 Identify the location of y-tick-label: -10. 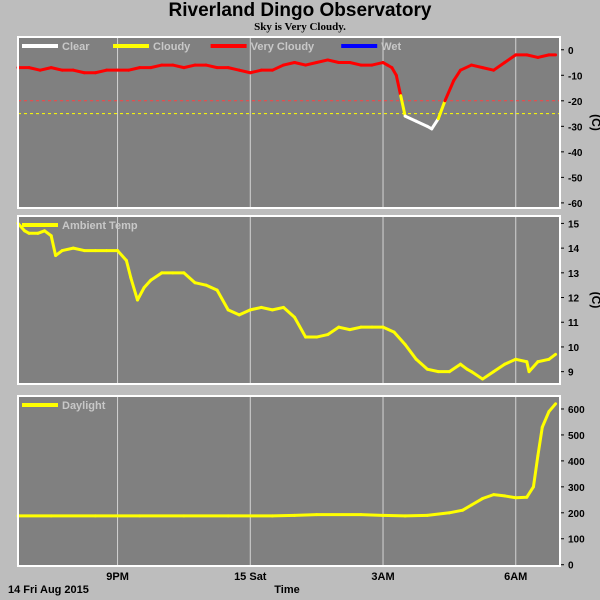
(575, 76).